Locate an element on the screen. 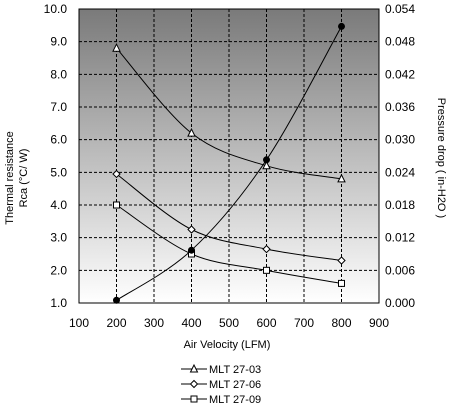 This screenshot has width=454, height=405. legend-label: MLT 27-09 is located at coordinates (235, 399).